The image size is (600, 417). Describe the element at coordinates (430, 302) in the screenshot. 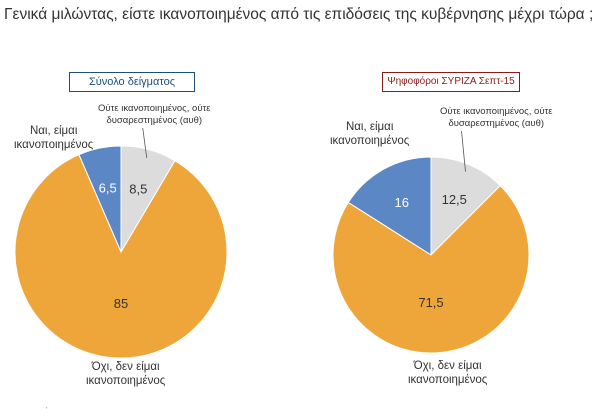

I see `right-value-label-not-satisfied: 71,5` at that location.